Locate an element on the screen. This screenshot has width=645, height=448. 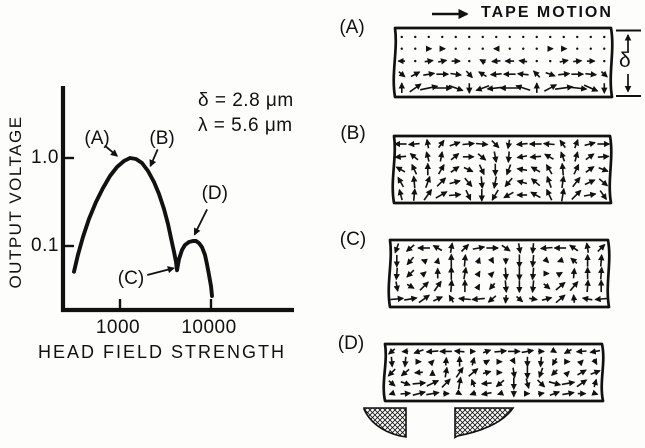
chart-annotation-label: (A) is located at coordinates (97, 139).